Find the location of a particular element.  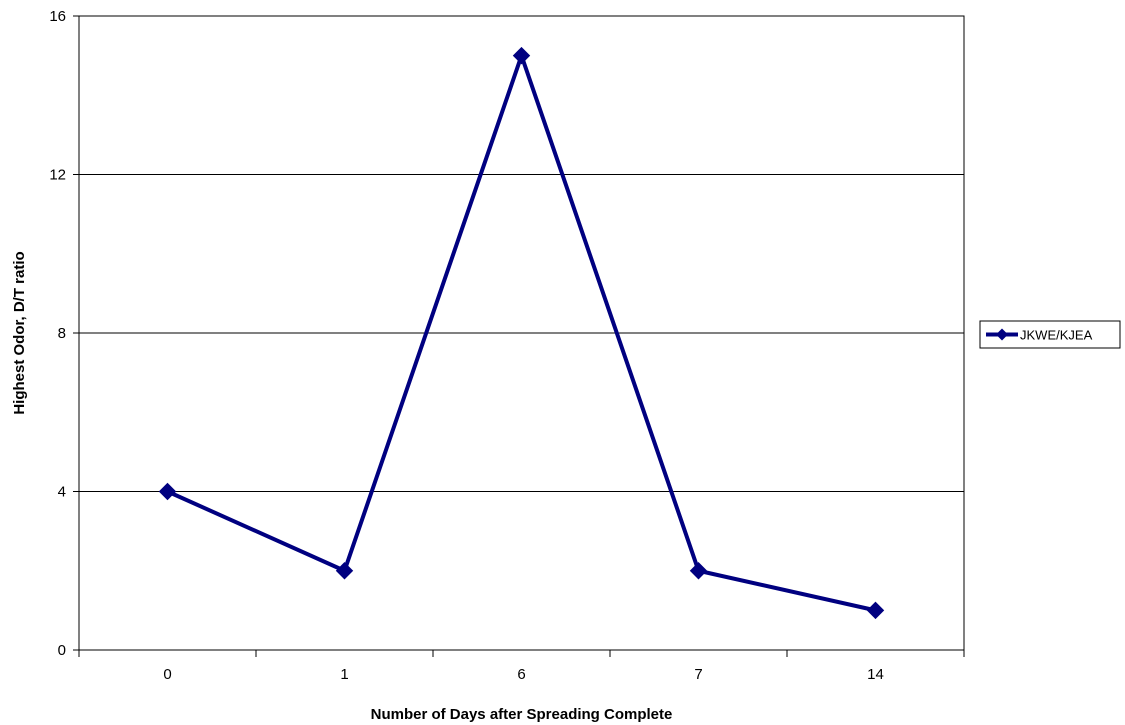

x-tick-label: 1 is located at coordinates (344, 674).